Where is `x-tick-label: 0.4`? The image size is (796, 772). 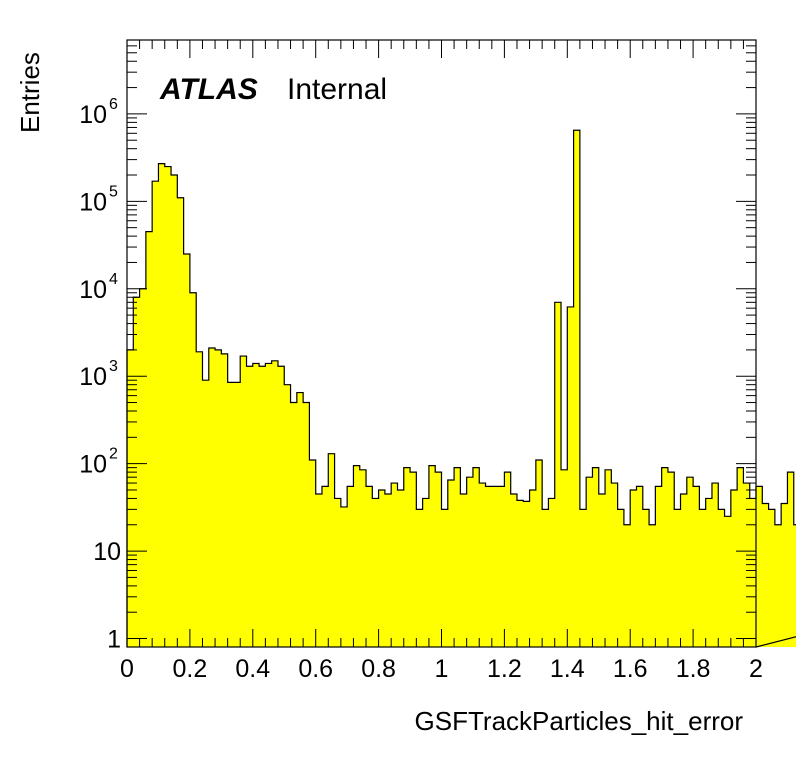 x-tick-label: 0.4 is located at coordinates (252, 669).